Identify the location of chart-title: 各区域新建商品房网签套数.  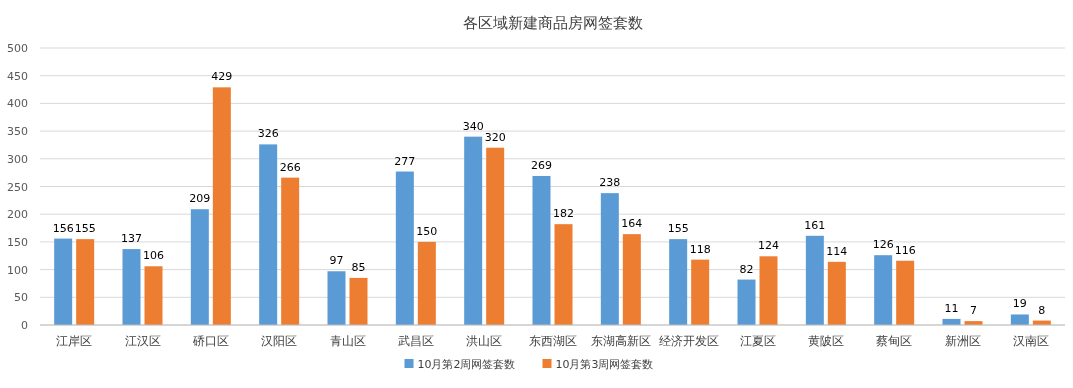
(552, 23).